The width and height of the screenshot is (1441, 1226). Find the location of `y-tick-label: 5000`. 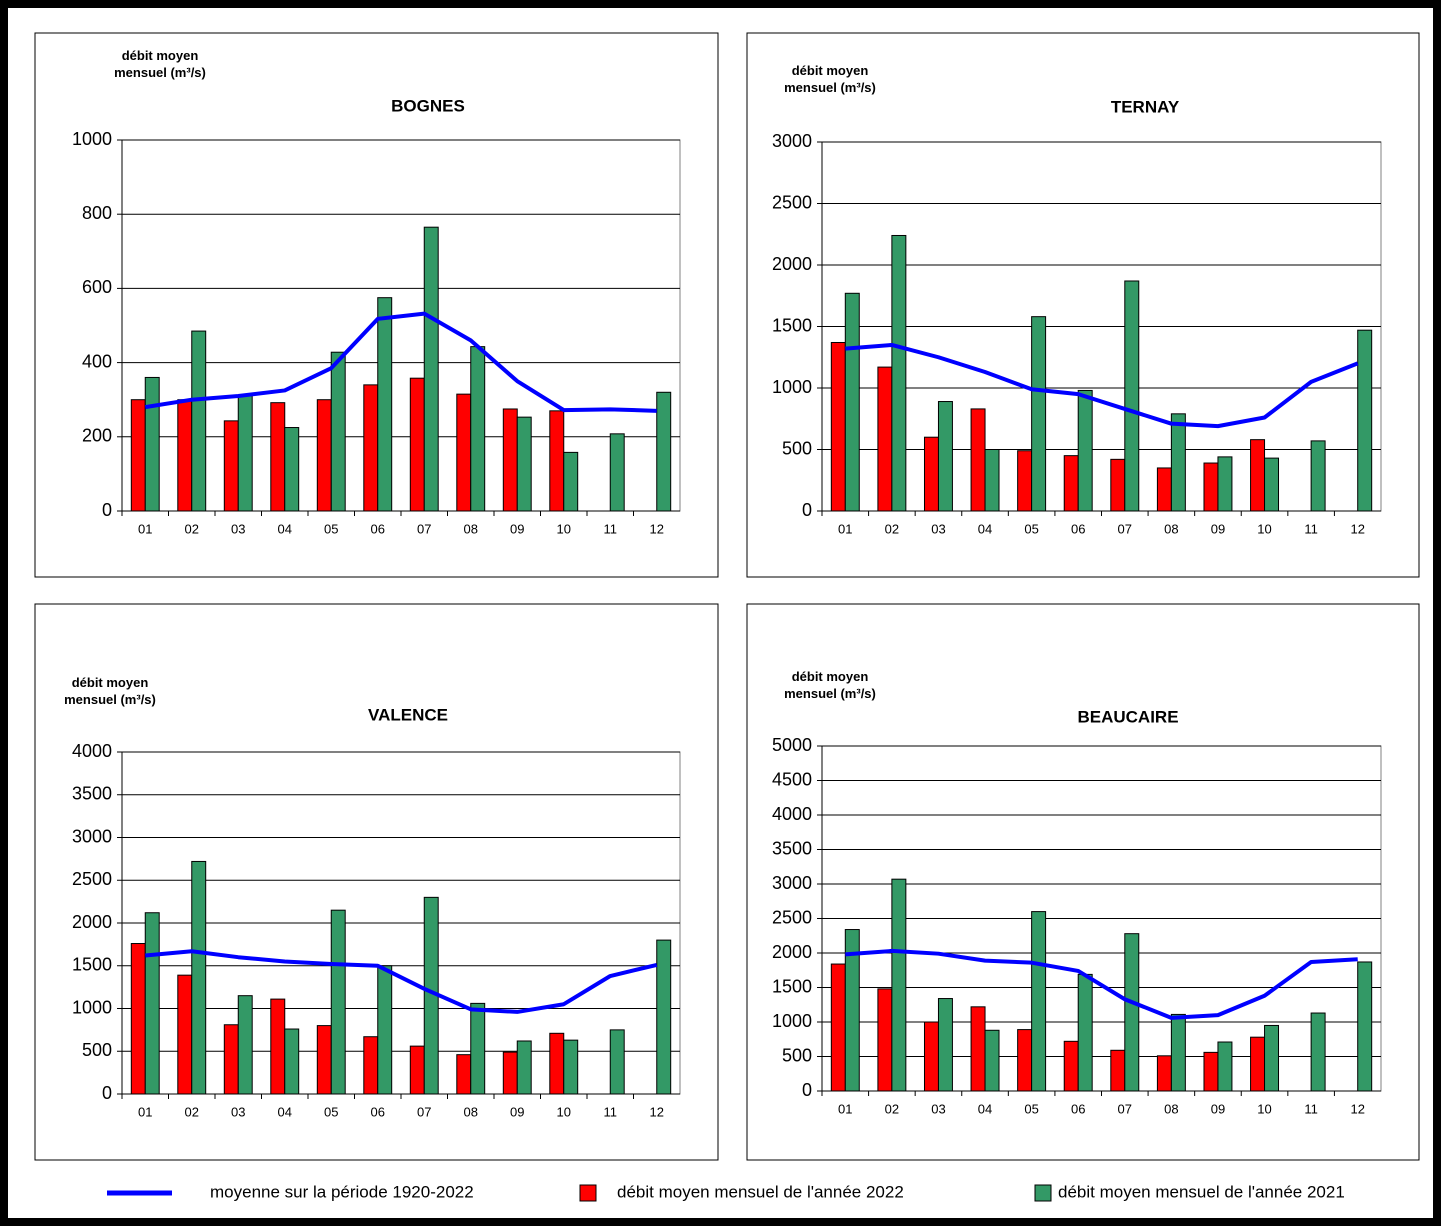

y-tick-label: 5000 is located at coordinates (792, 745).